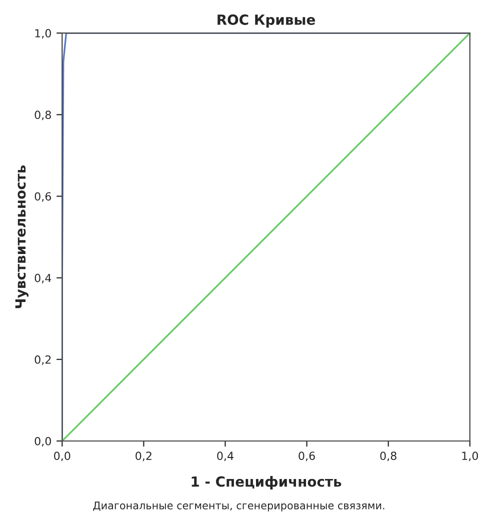 This screenshot has height=525, width=478. Describe the element at coordinates (144, 457) in the screenshot. I see `x-tick-label: 0,2` at that location.